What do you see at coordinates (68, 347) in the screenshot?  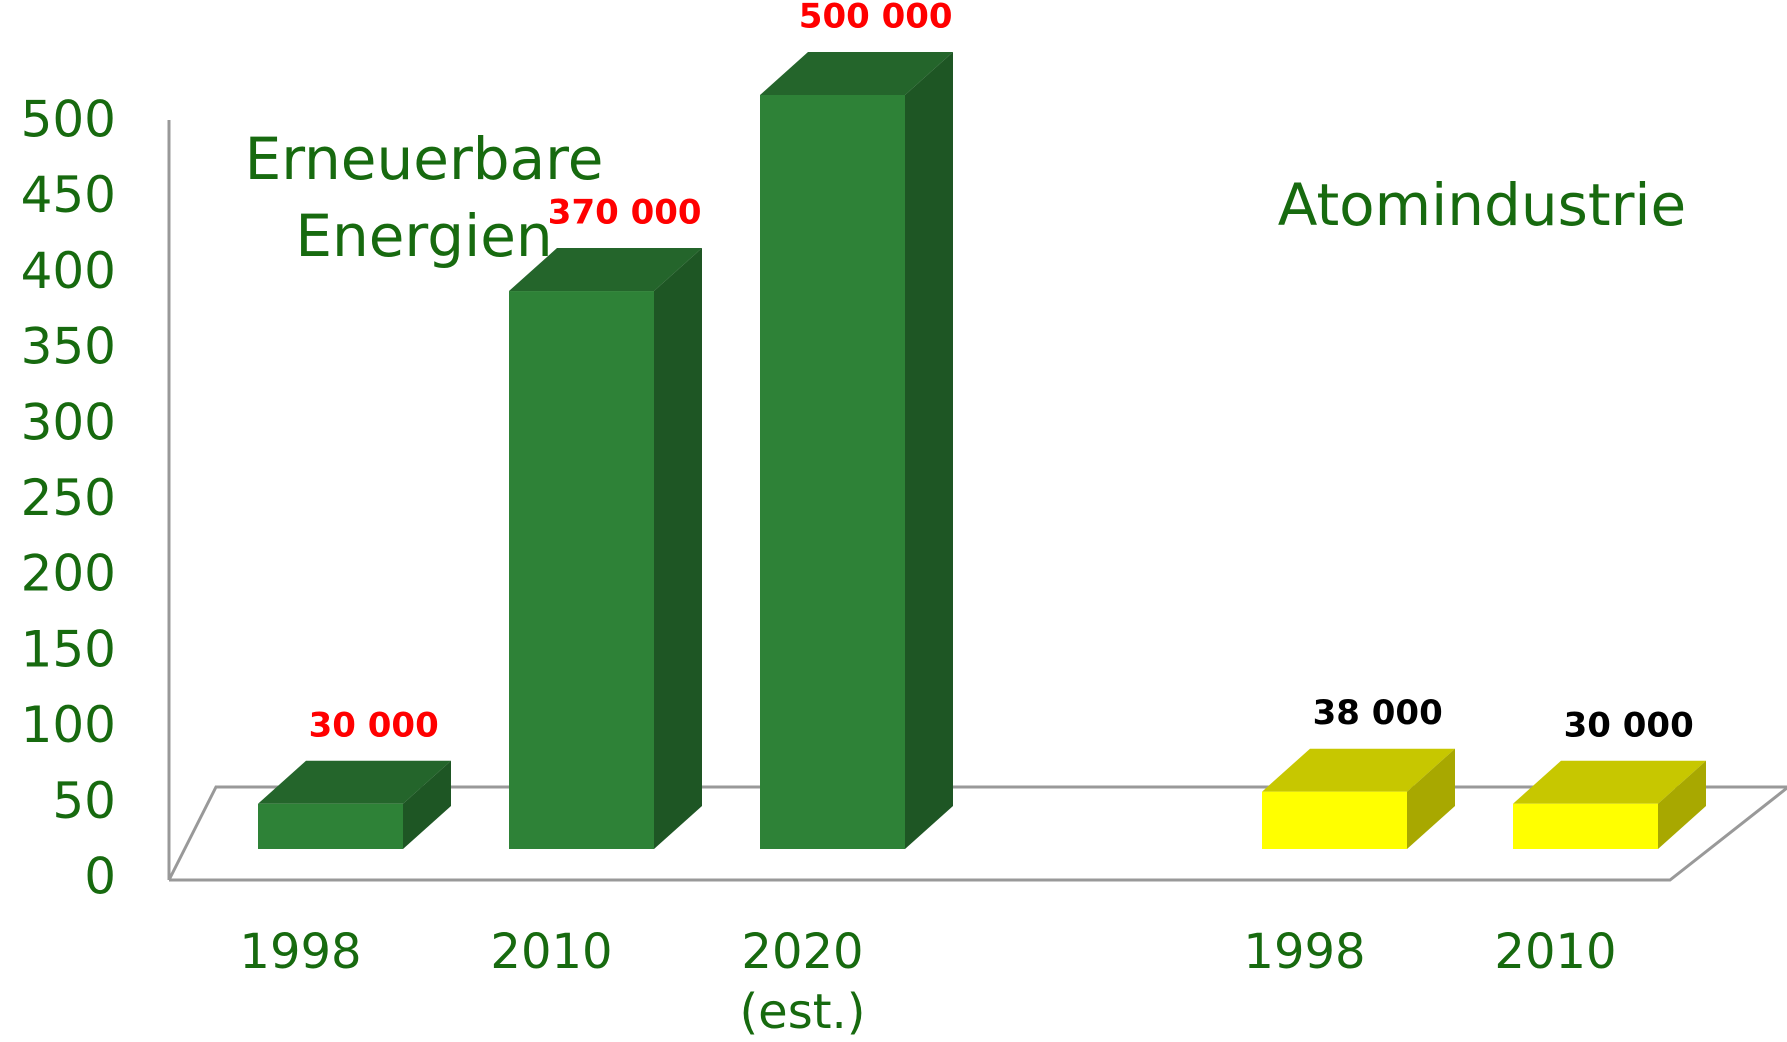 I see `y-tick-label: 350` at bounding box center [68, 347].